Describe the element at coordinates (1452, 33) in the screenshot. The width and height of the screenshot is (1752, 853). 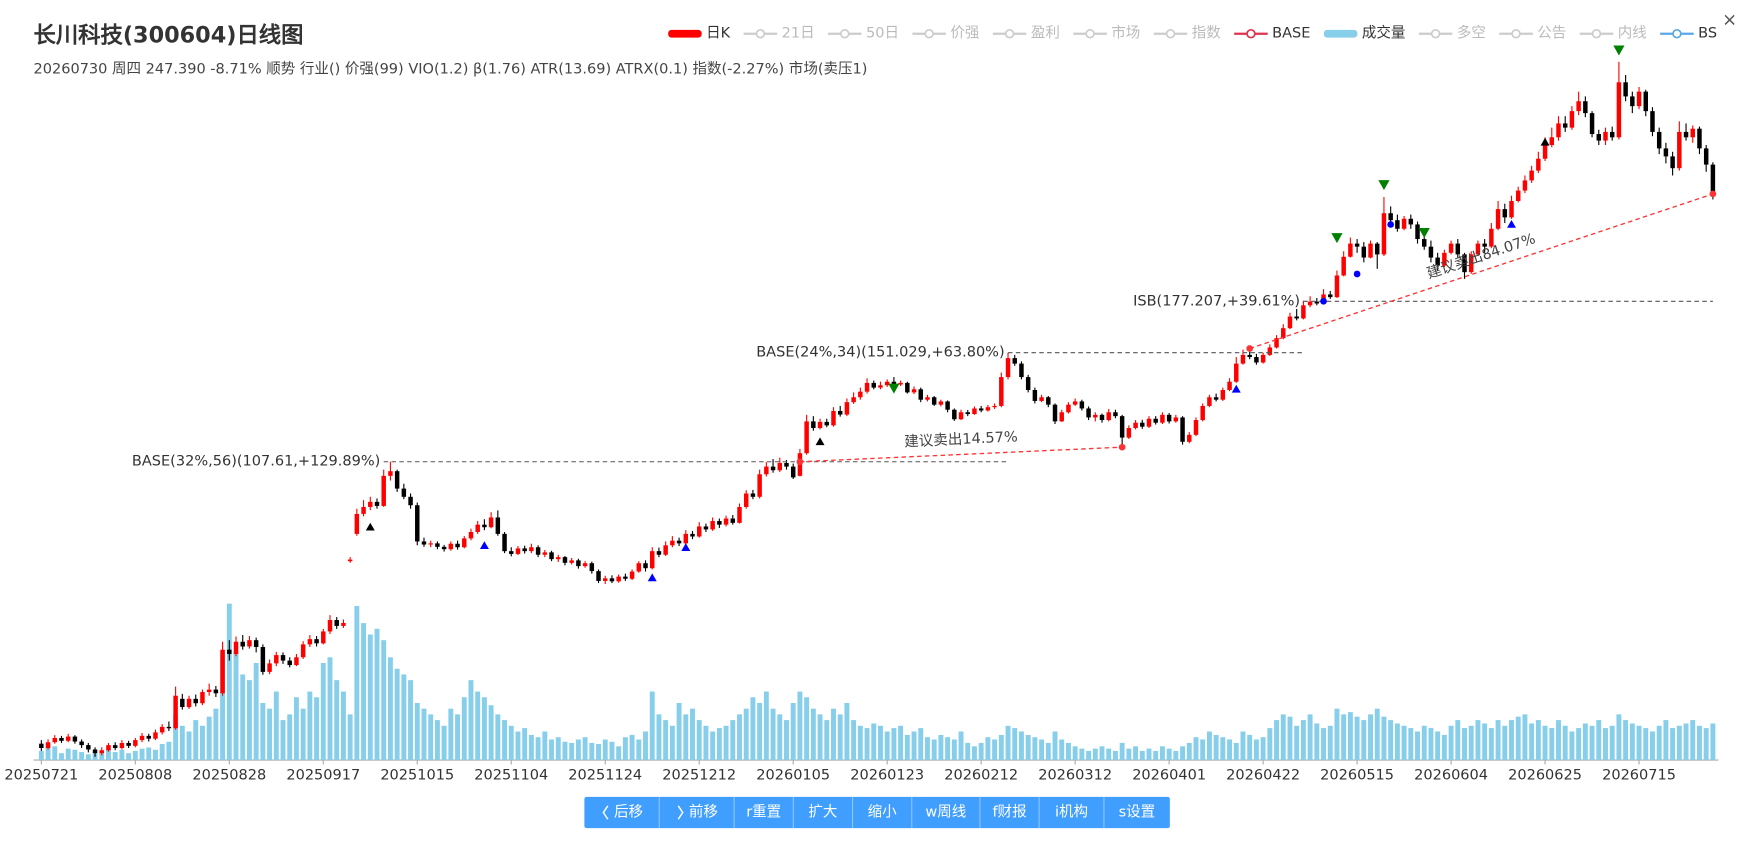
I see `legend-item: 多空` at that location.